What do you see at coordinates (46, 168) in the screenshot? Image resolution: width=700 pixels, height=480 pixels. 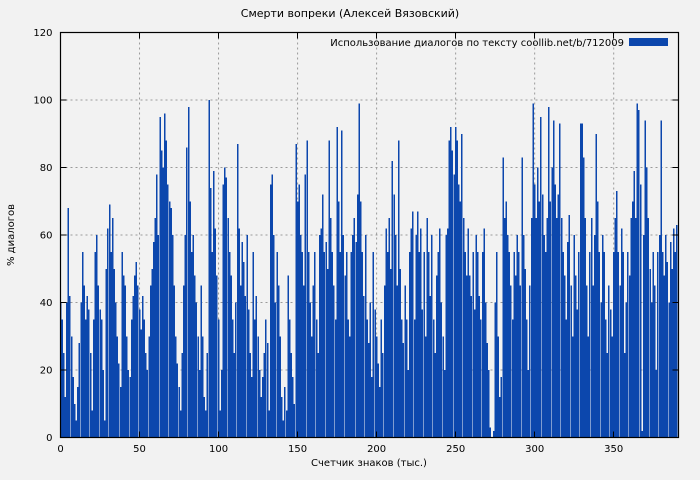 I see `y-tick-label: 80` at bounding box center [46, 168].